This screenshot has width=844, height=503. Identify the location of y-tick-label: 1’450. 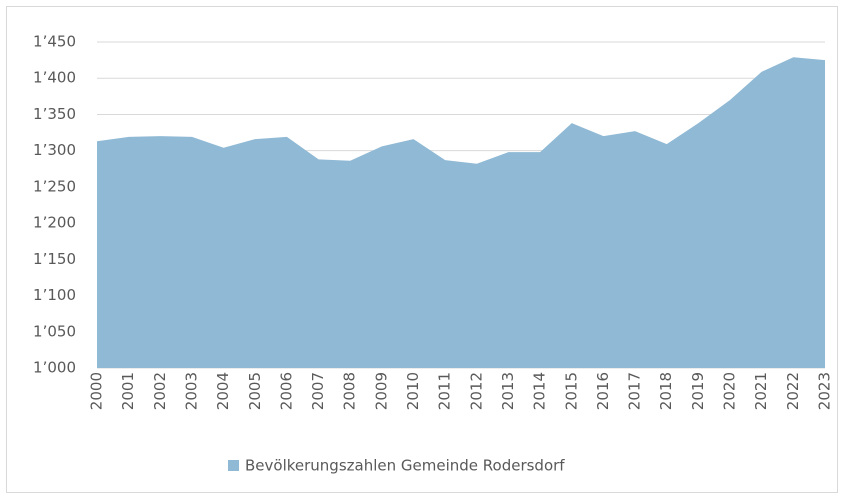
(54, 42).